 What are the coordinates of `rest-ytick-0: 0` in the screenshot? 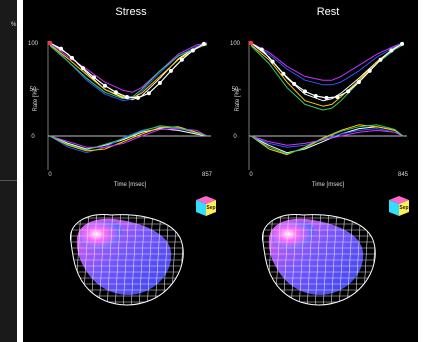 It's located at (235, 137).